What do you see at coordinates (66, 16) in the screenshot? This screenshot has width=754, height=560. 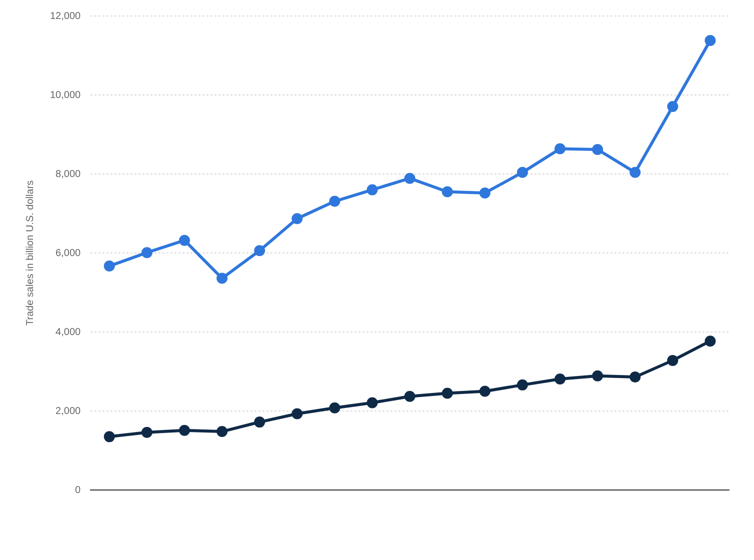 I see `y-tick-label: 12,000` at bounding box center [66, 16].